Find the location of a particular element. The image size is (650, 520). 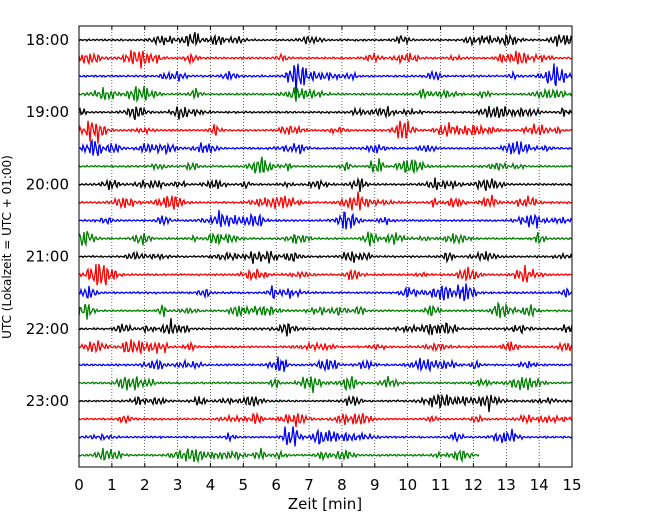

x-tick-label: 10 is located at coordinates (407, 485).